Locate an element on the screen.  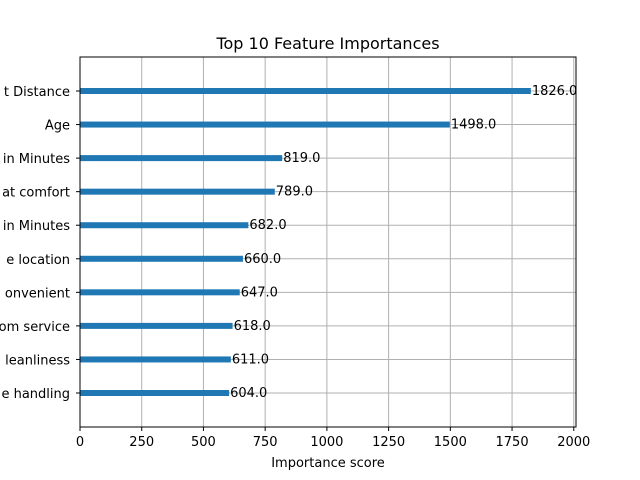
value-label: 611.0 is located at coordinates (250, 359).